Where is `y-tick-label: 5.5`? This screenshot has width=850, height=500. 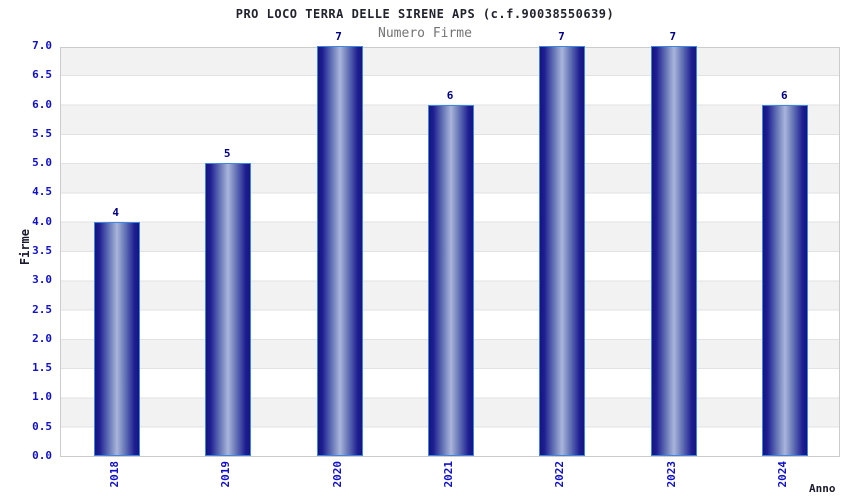
y-tick-label: 5.5 is located at coordinates (42, 133).